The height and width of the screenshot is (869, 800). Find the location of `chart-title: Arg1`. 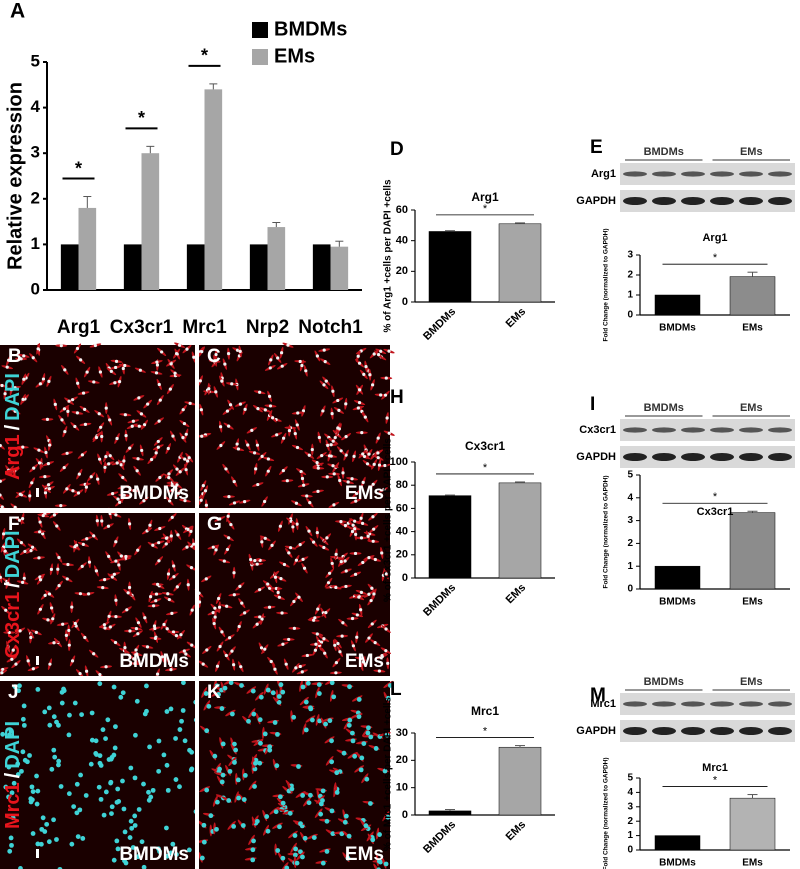

chart-title: Arg1 is located at coordinates (714, 238).